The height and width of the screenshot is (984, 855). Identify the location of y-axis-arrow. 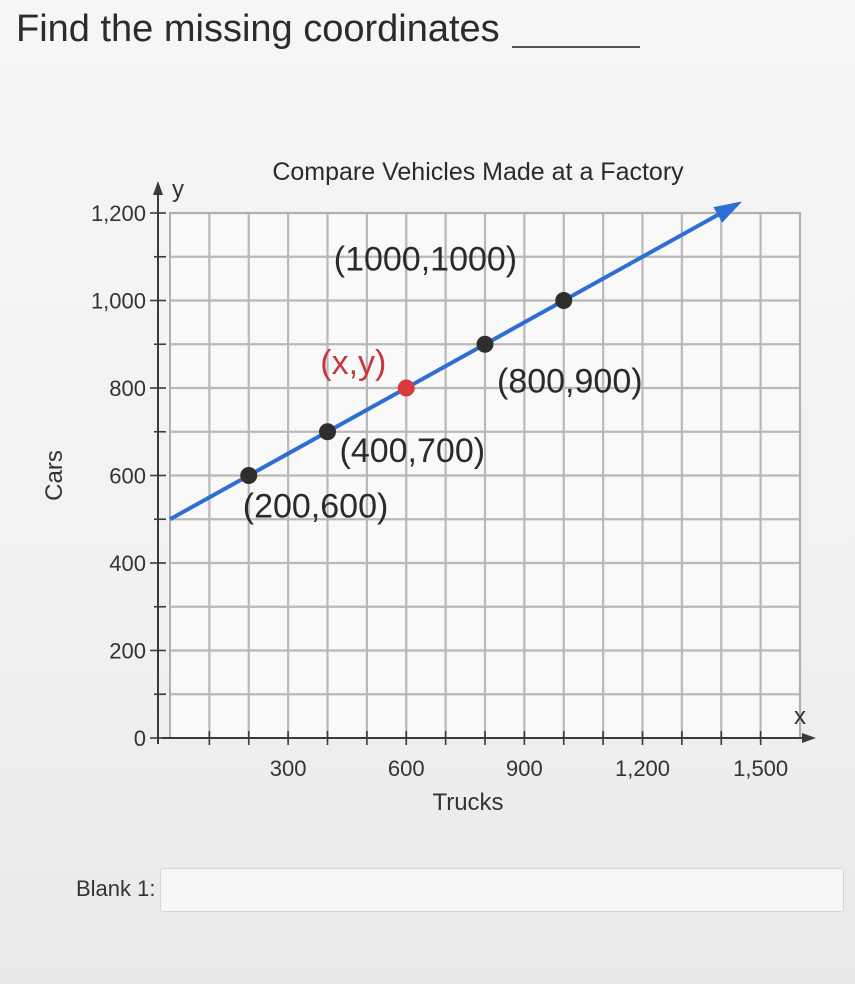
(158, 188).